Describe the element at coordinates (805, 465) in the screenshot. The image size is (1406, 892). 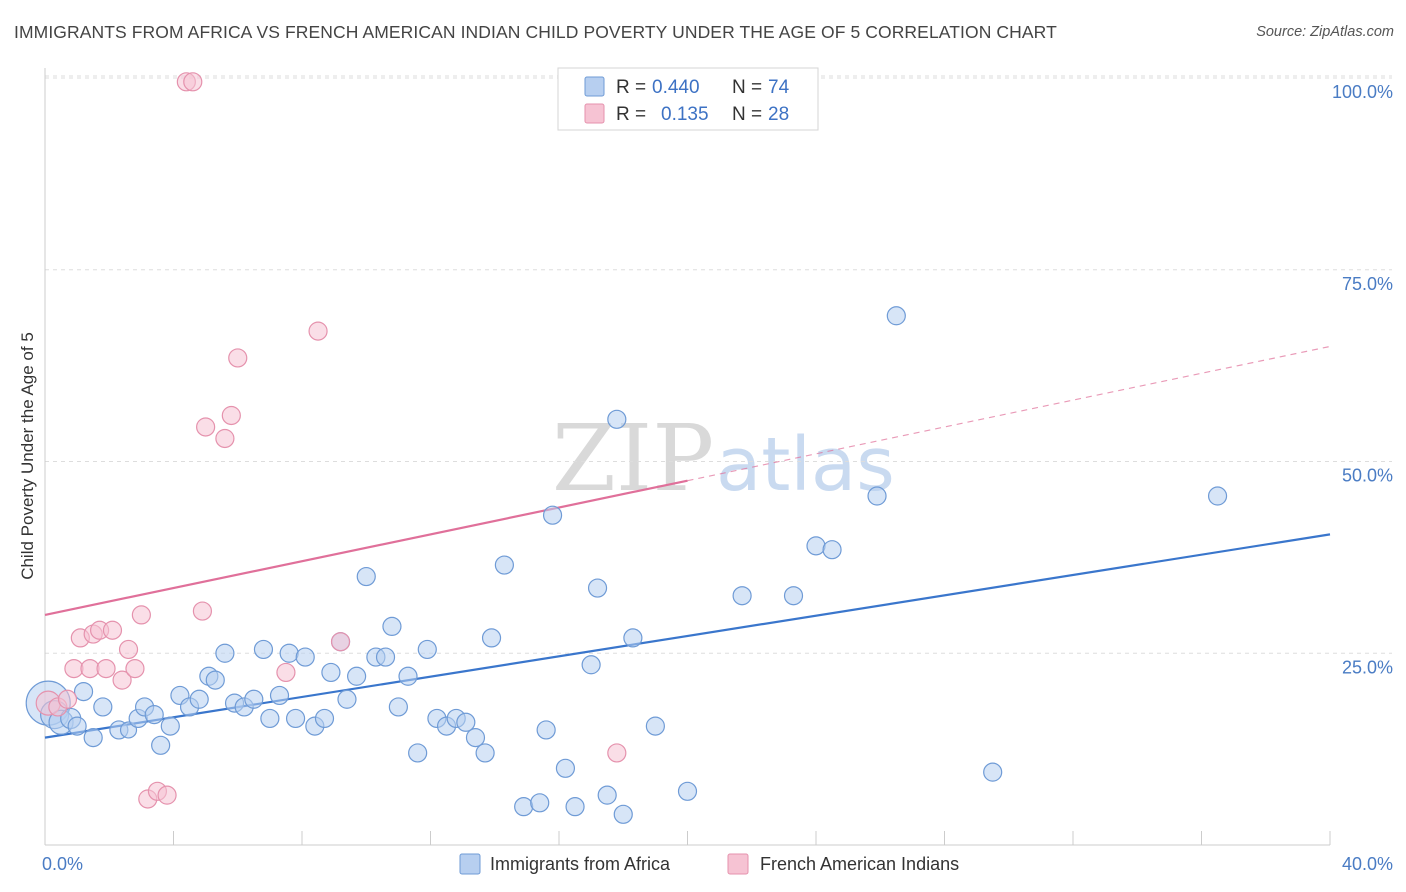
I see `watermark-atlas: atlas` at that location.